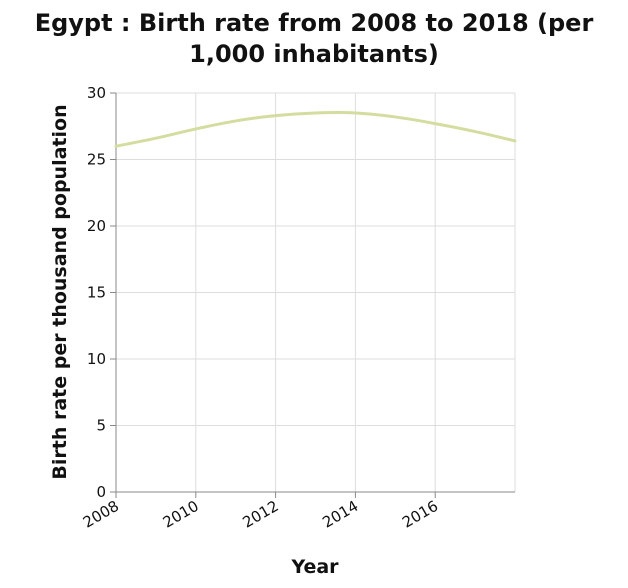 This screenshot has height=588, width=628. I want to click on x-axis-title: Year, so click(314, 567).